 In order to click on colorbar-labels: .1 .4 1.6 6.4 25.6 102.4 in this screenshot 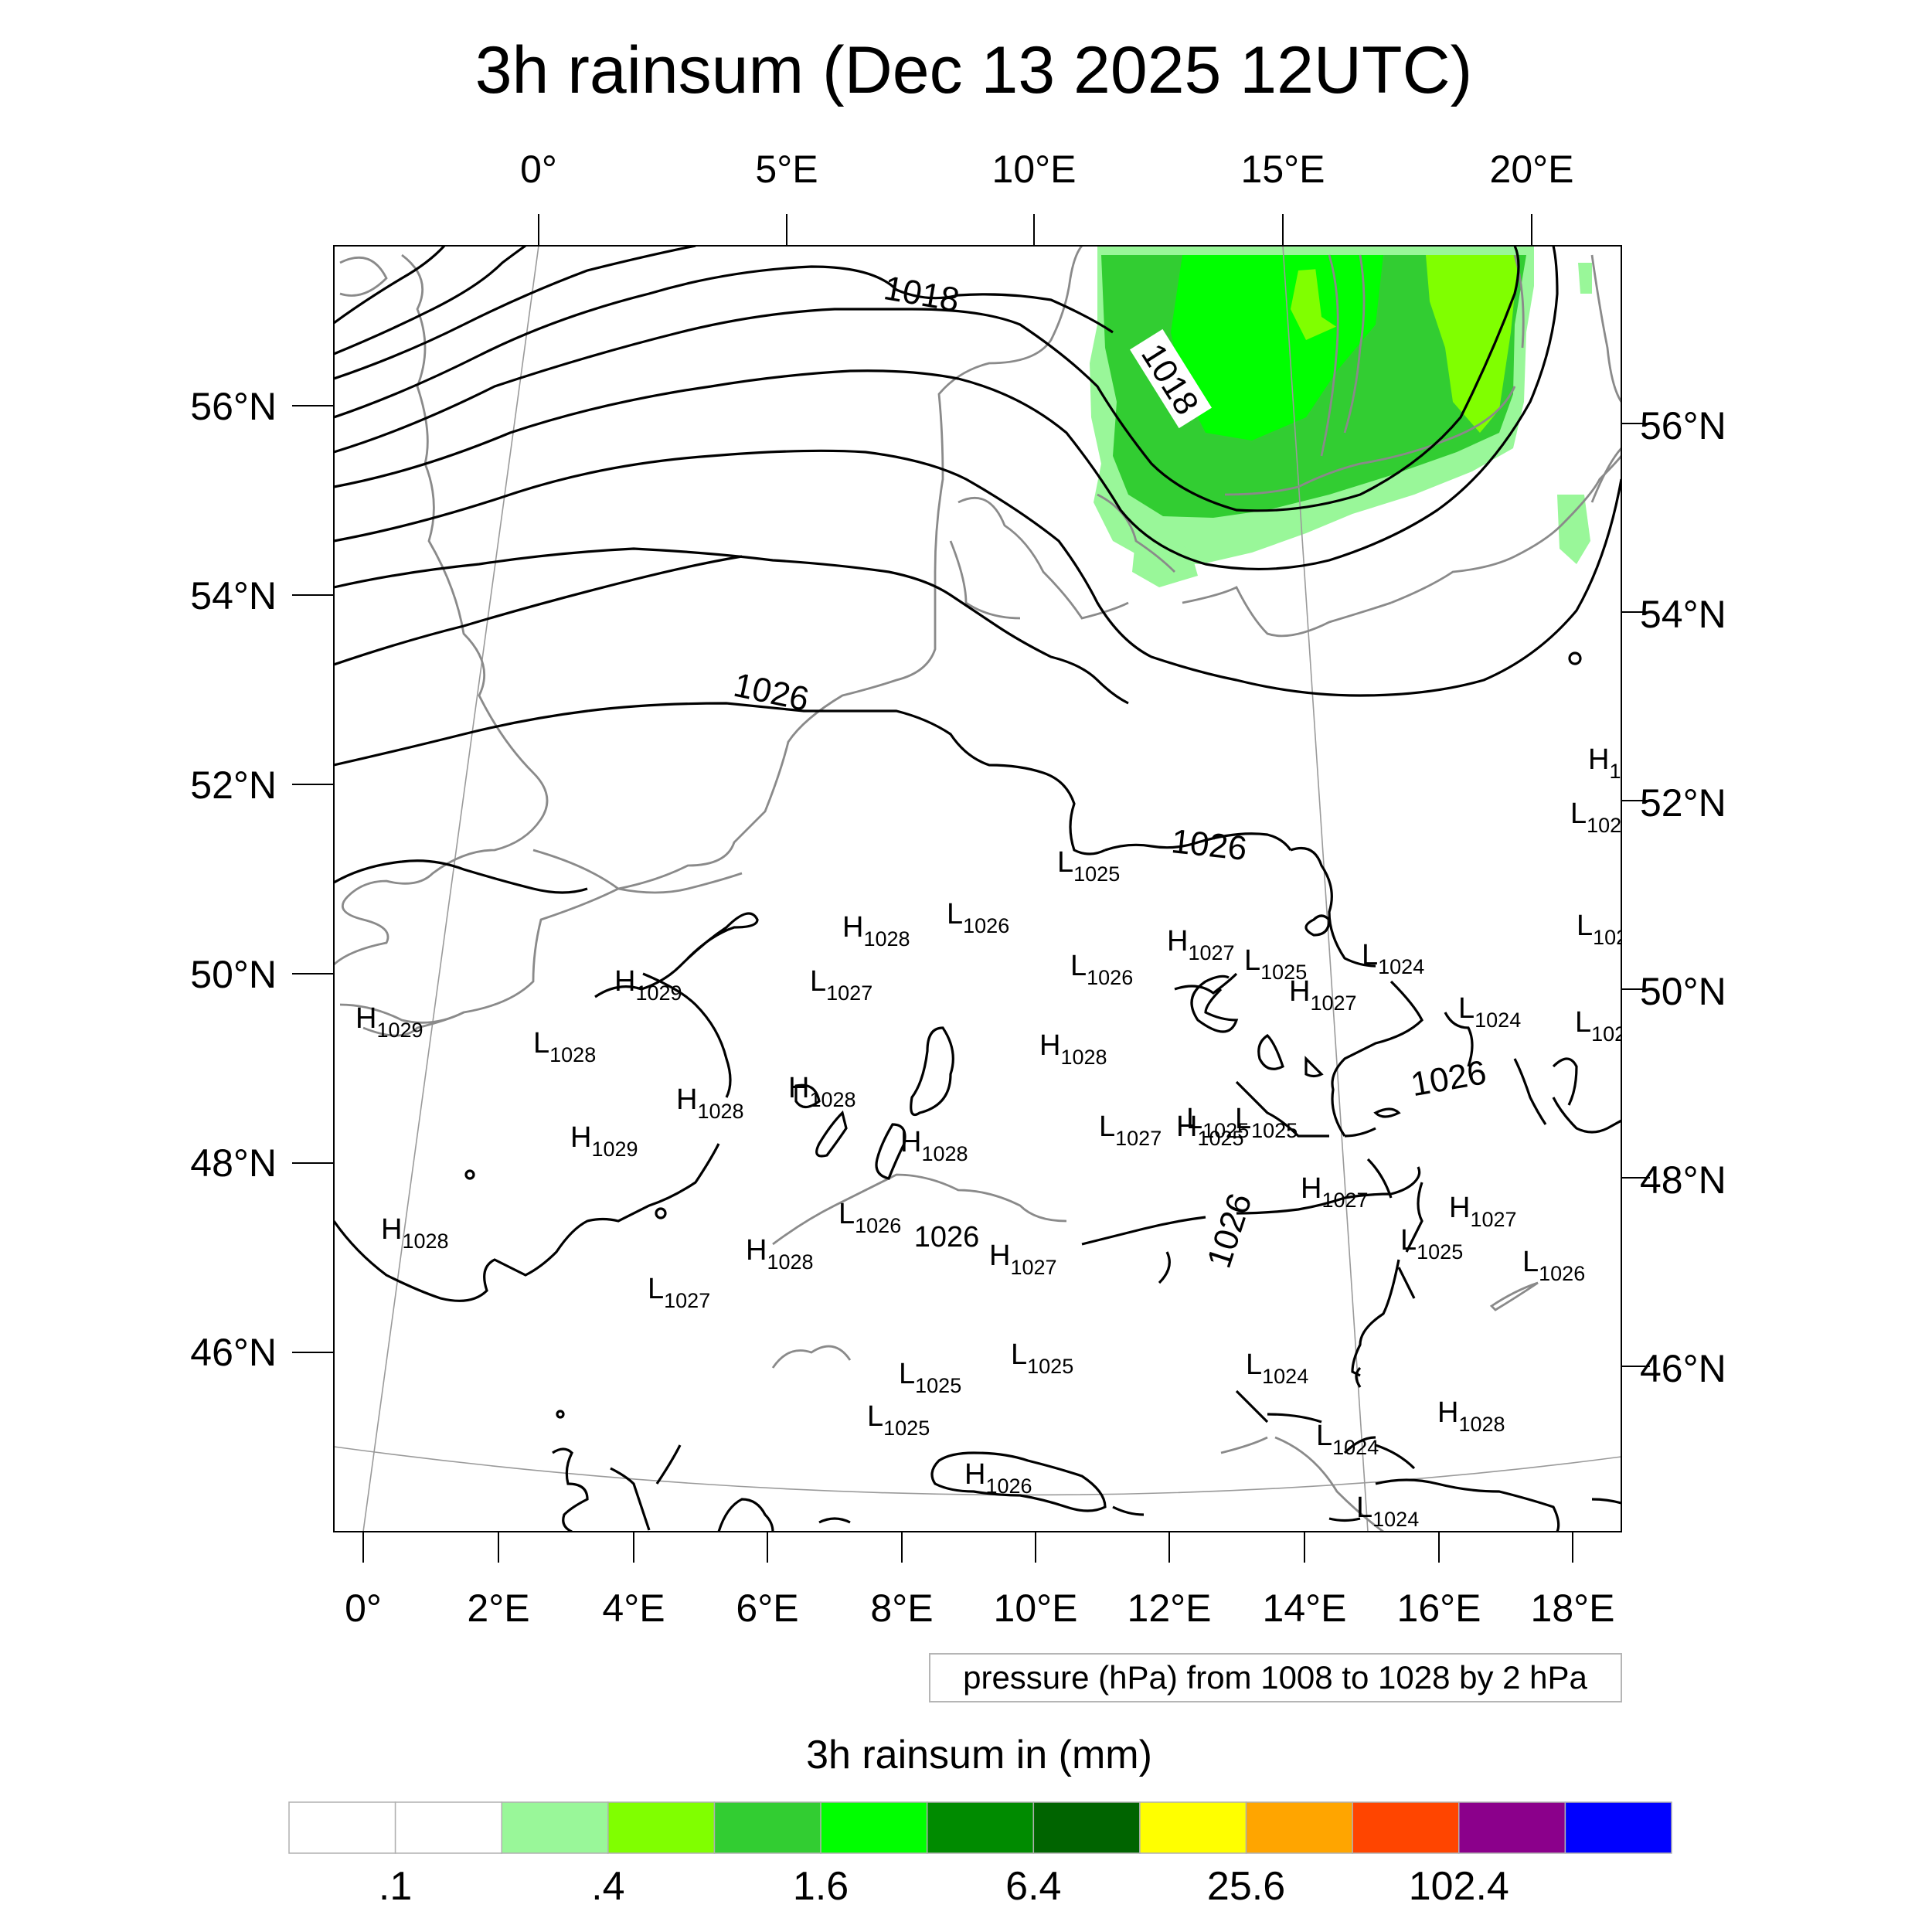, I will do `click(944, 1886)`.